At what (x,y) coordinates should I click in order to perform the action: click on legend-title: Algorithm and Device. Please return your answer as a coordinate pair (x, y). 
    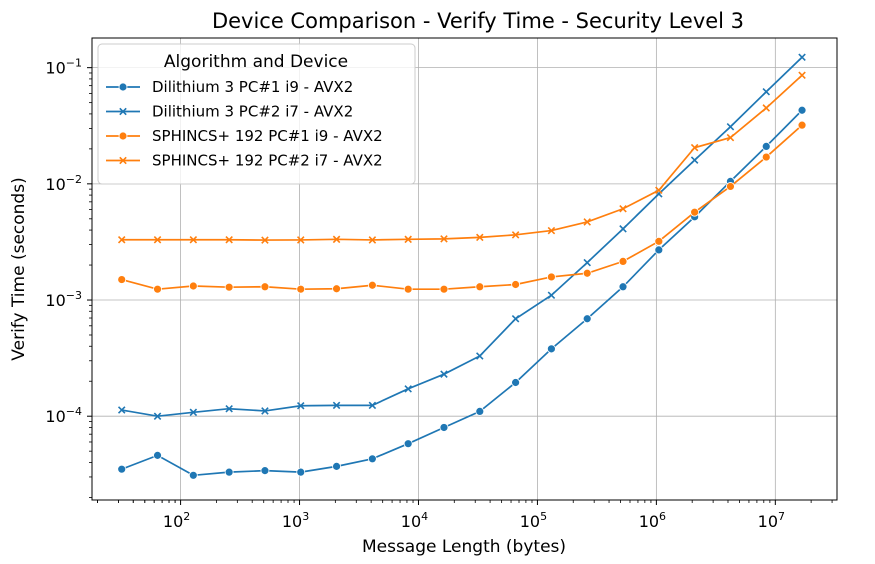
    Looking at the image, I should click on (256, 62).